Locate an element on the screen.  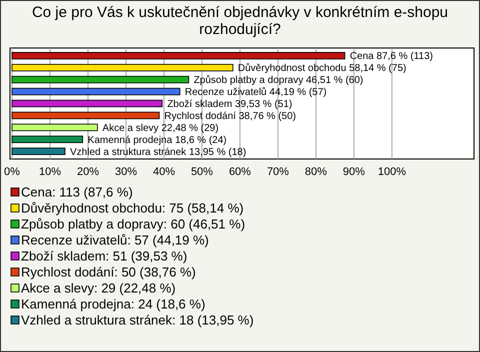
data-label: Způsob platby a dopravy 46,51 % (60) is located at coordinates (279, 80).